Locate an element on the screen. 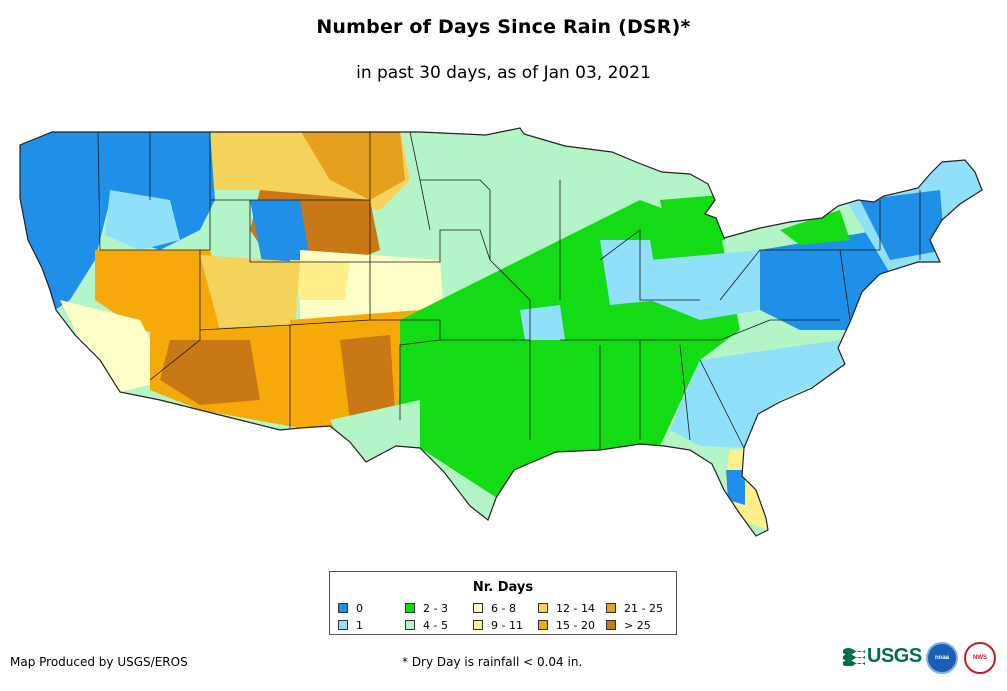 The width and height of the screenshot is (1007, 691). legend-item: 15 - 20 is located at coordinates (566, 625).